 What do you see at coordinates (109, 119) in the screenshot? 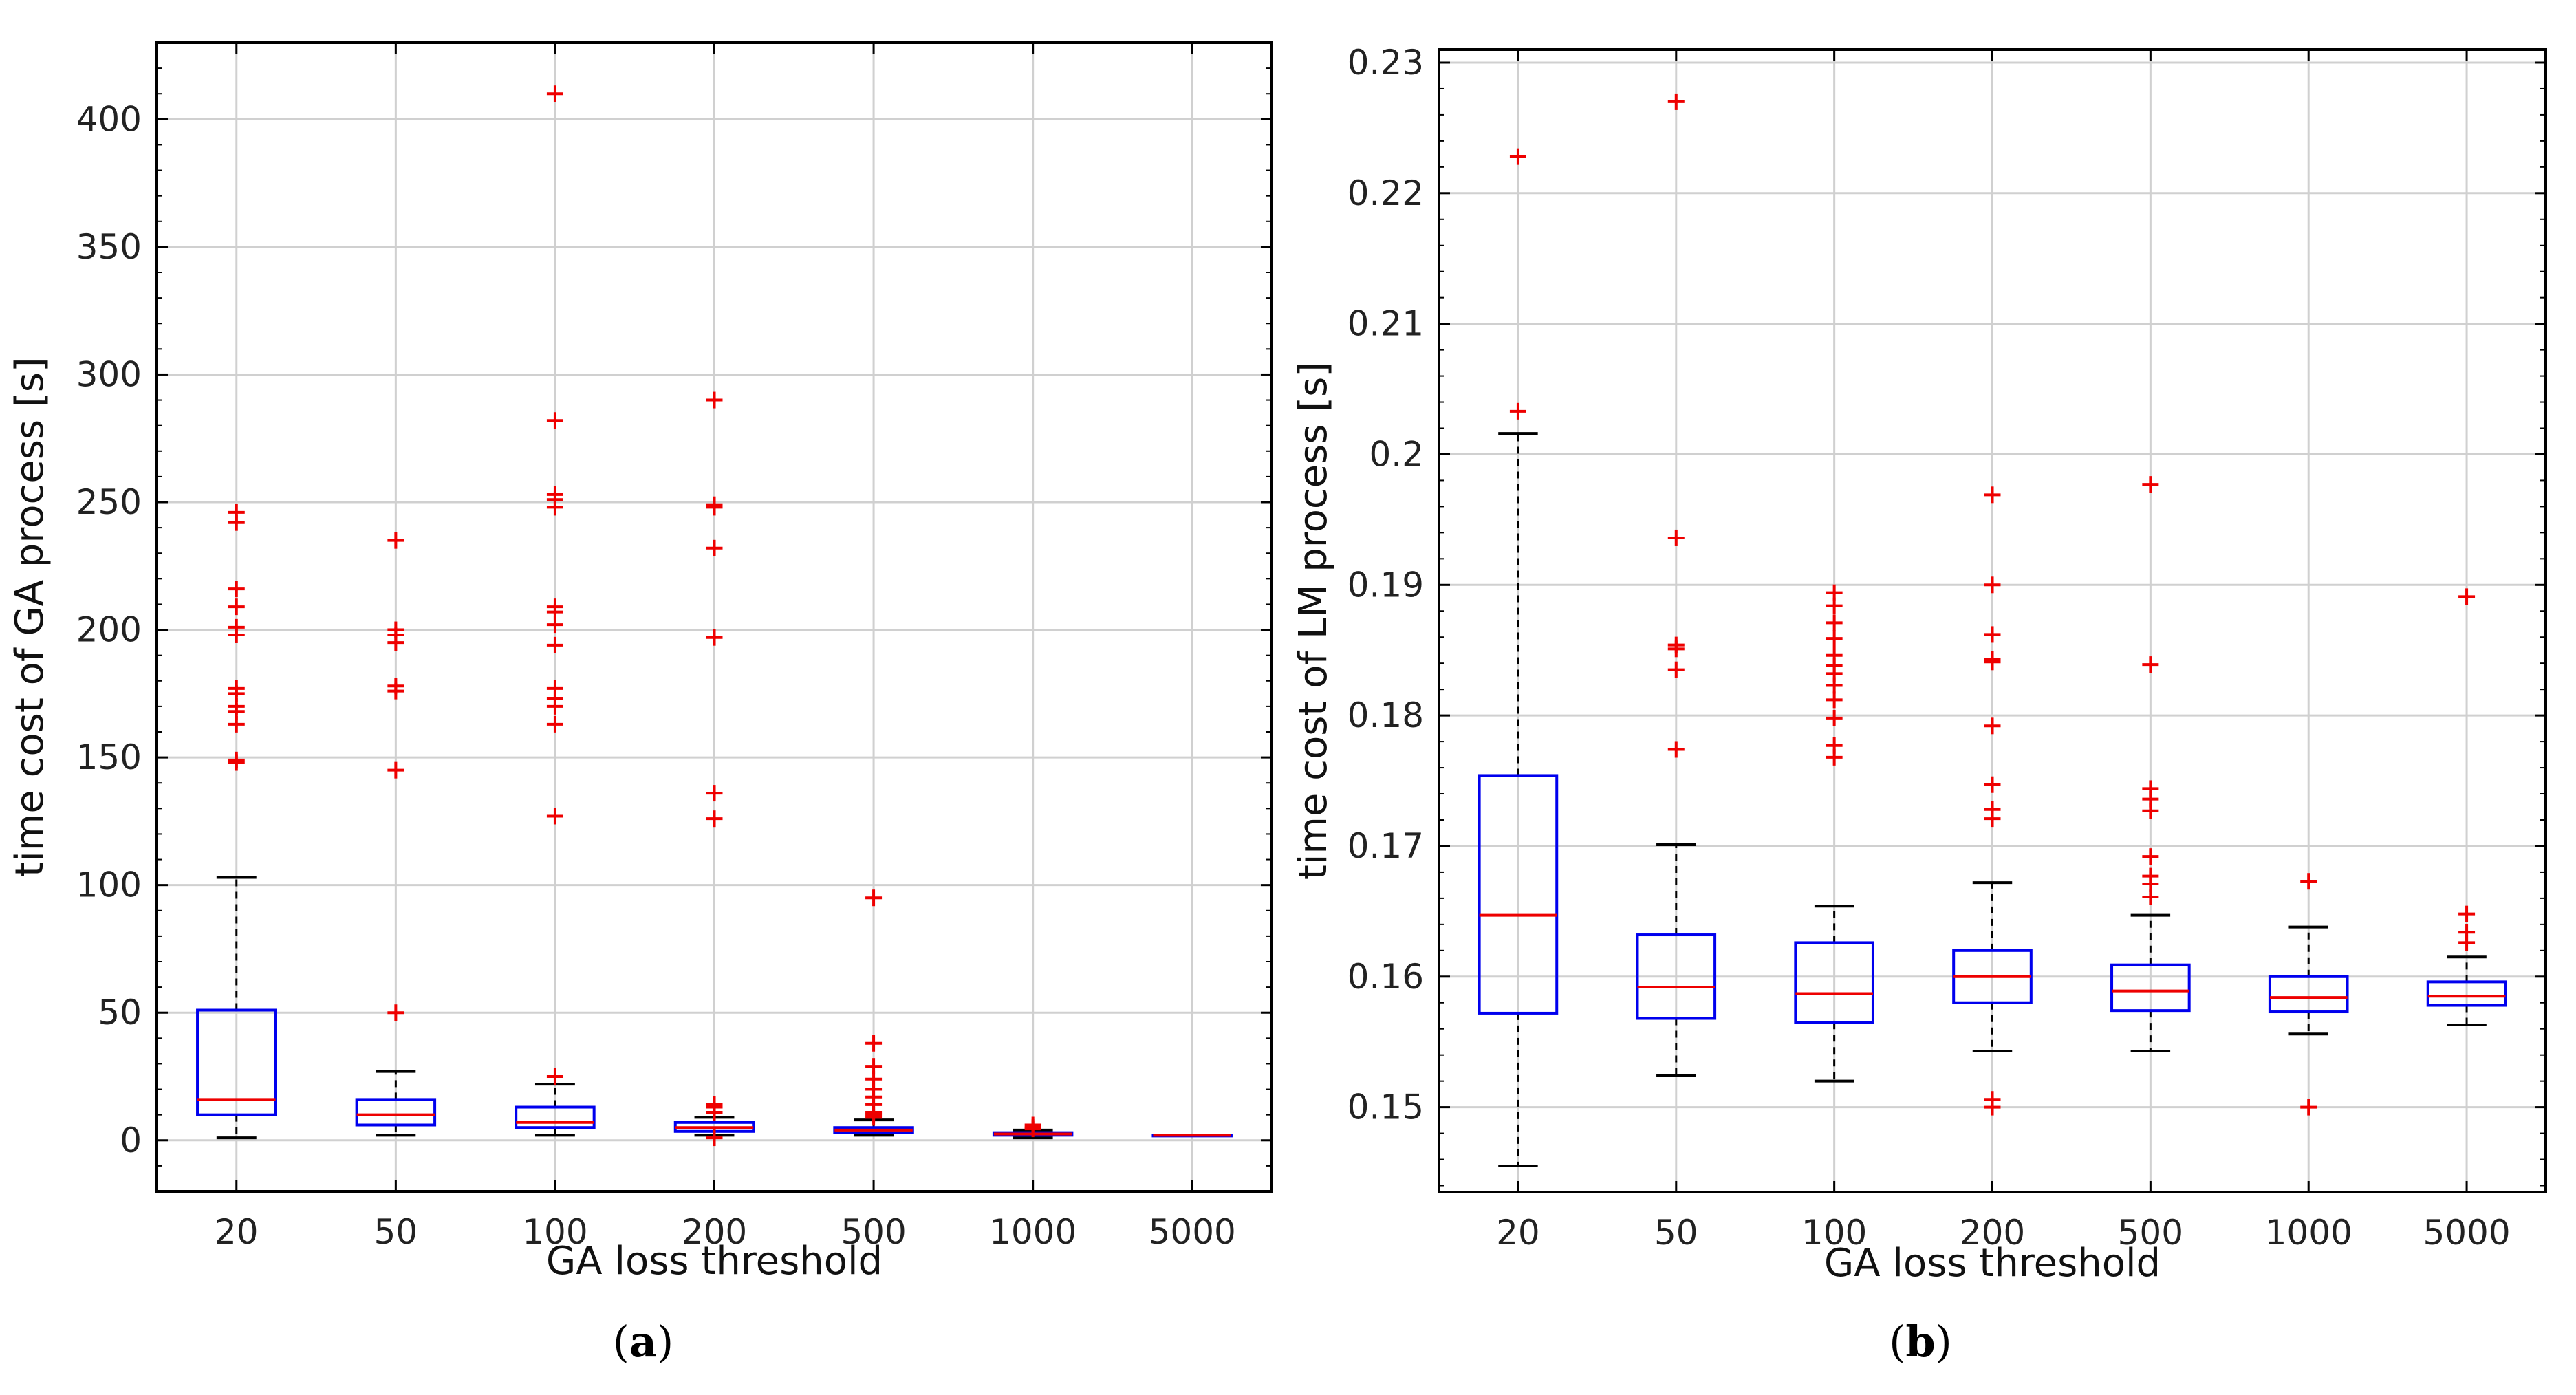
I see `y-tick-label: 400` at bounding box center [109, 119].